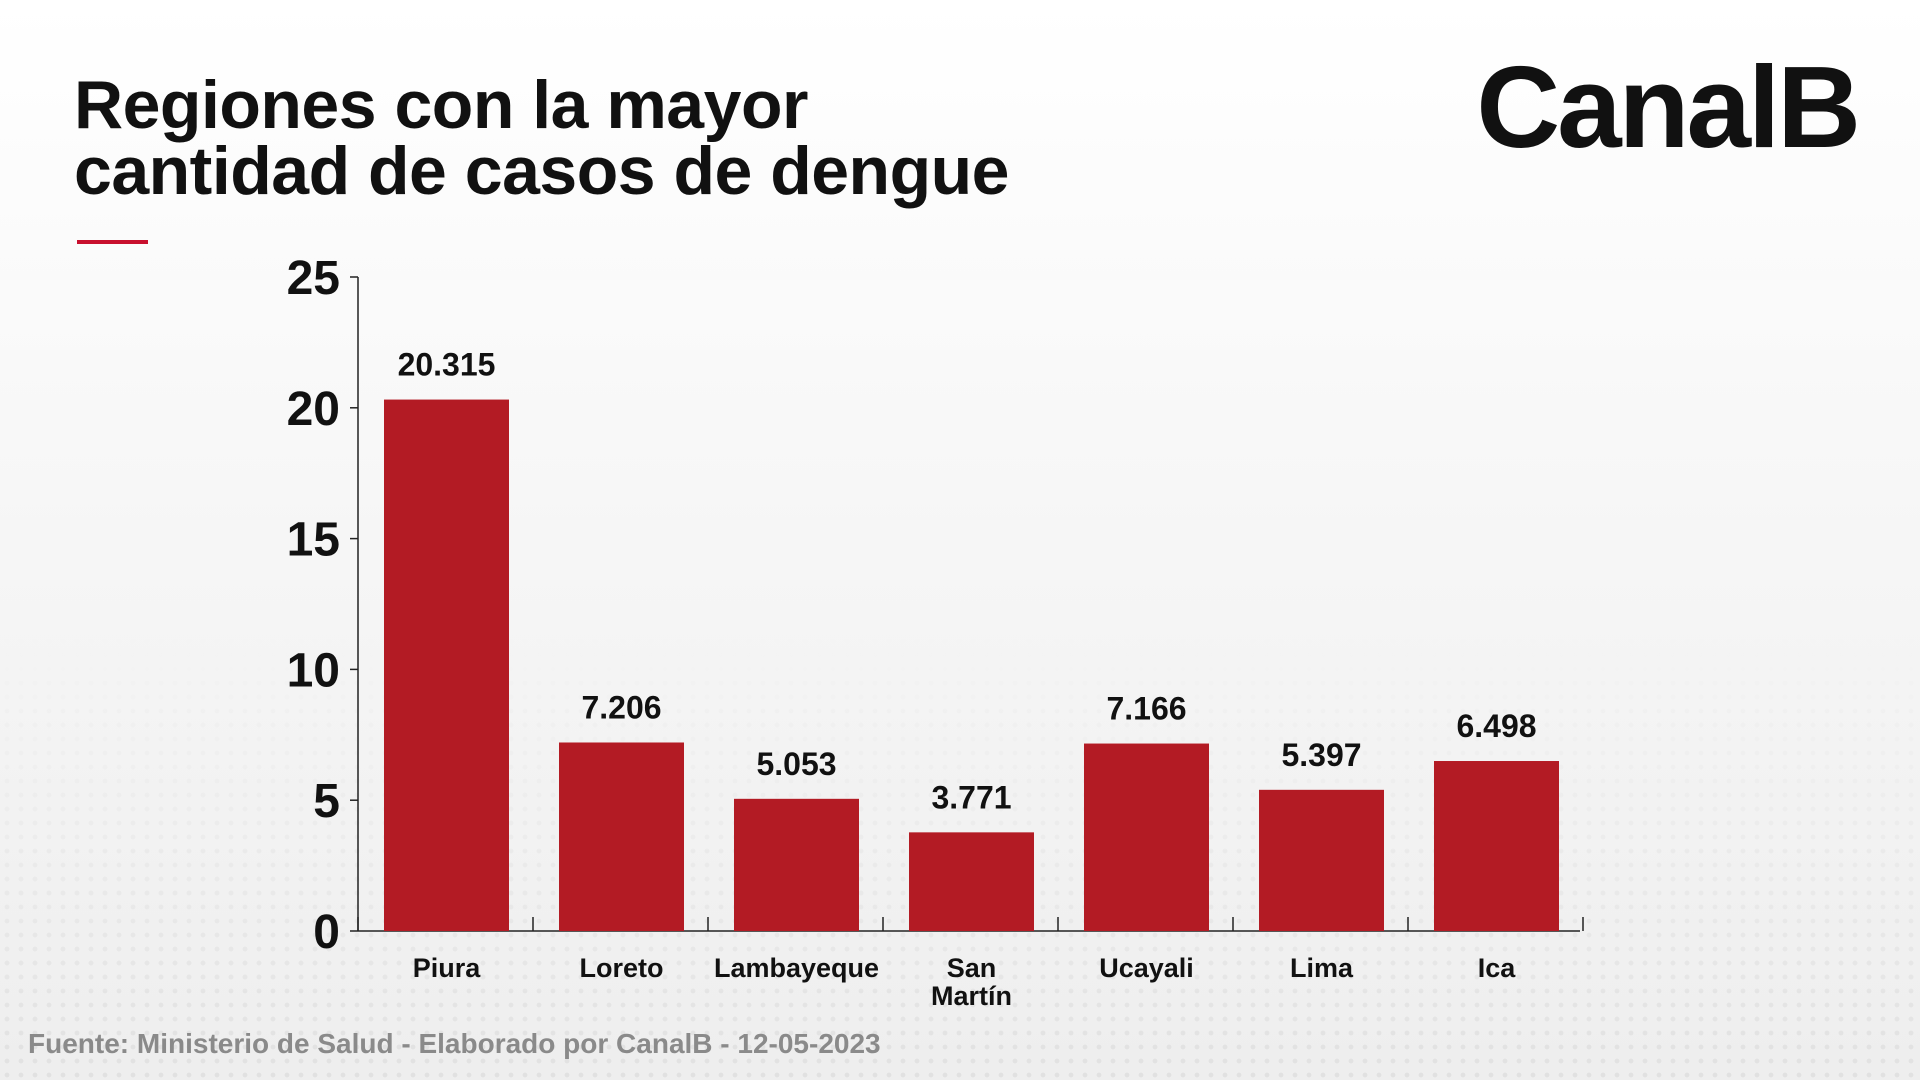  Describe the element at coordinates (112, 242) in the screenshot. I see `title-accent-line` at that location.